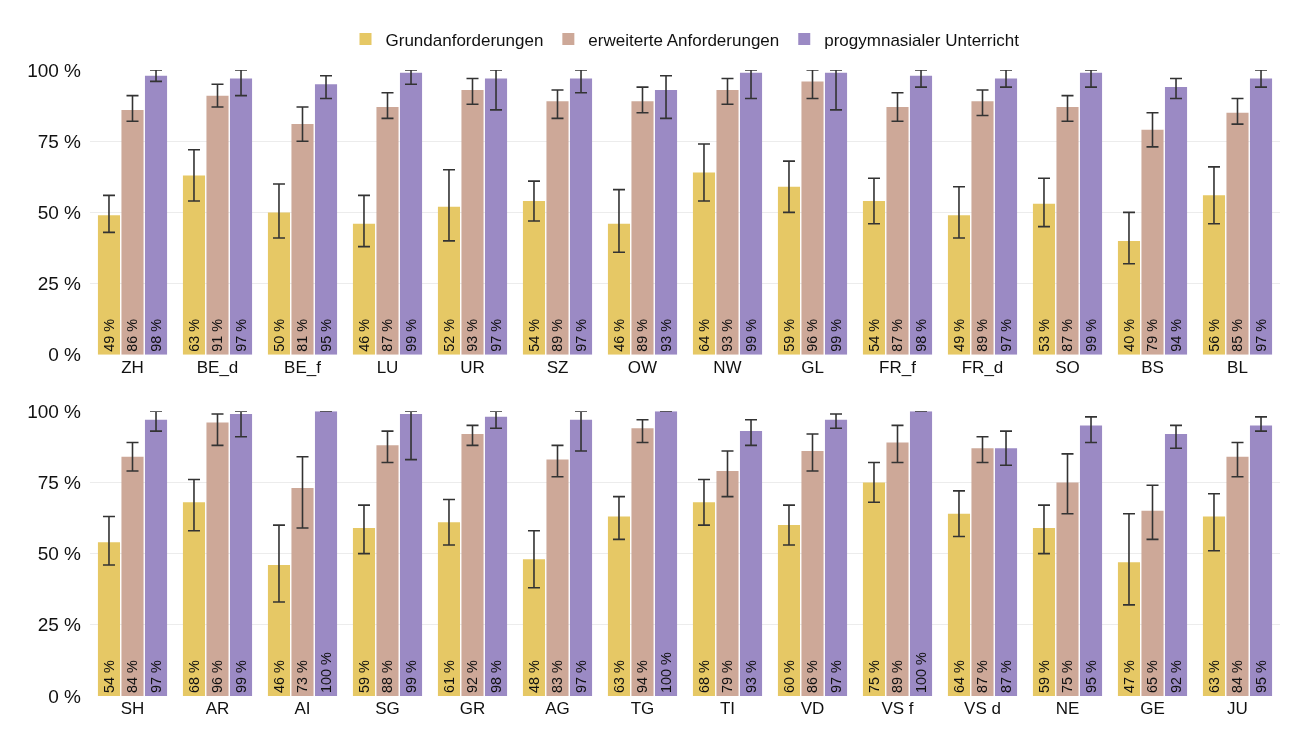 The image size is (1290, 736). What do you see at coordinates (982, 708) in the screenshot?
I see `x-tick-label: VS d` at bounding box center [982, 708].